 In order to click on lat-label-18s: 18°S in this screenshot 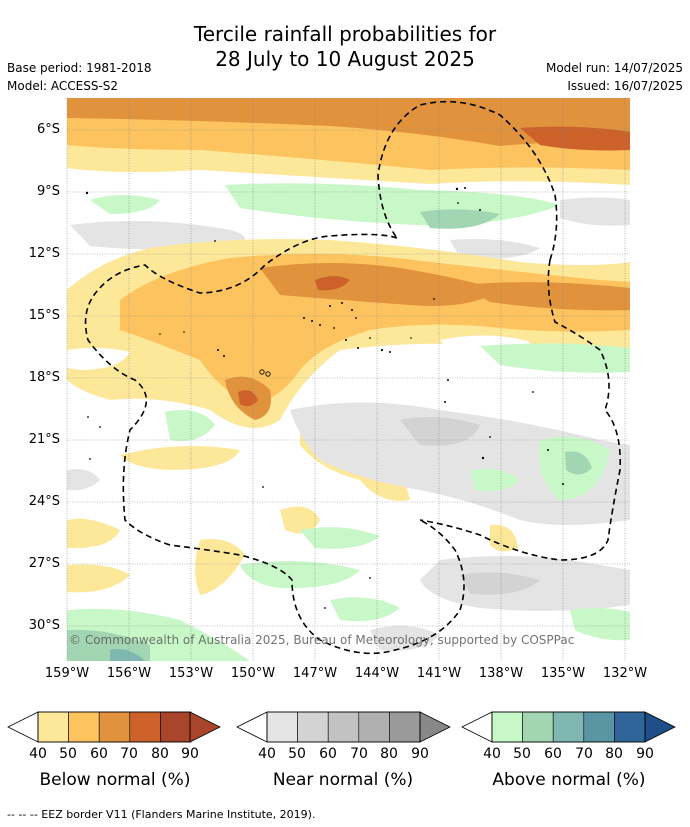, I will do `click(44, 377)`.